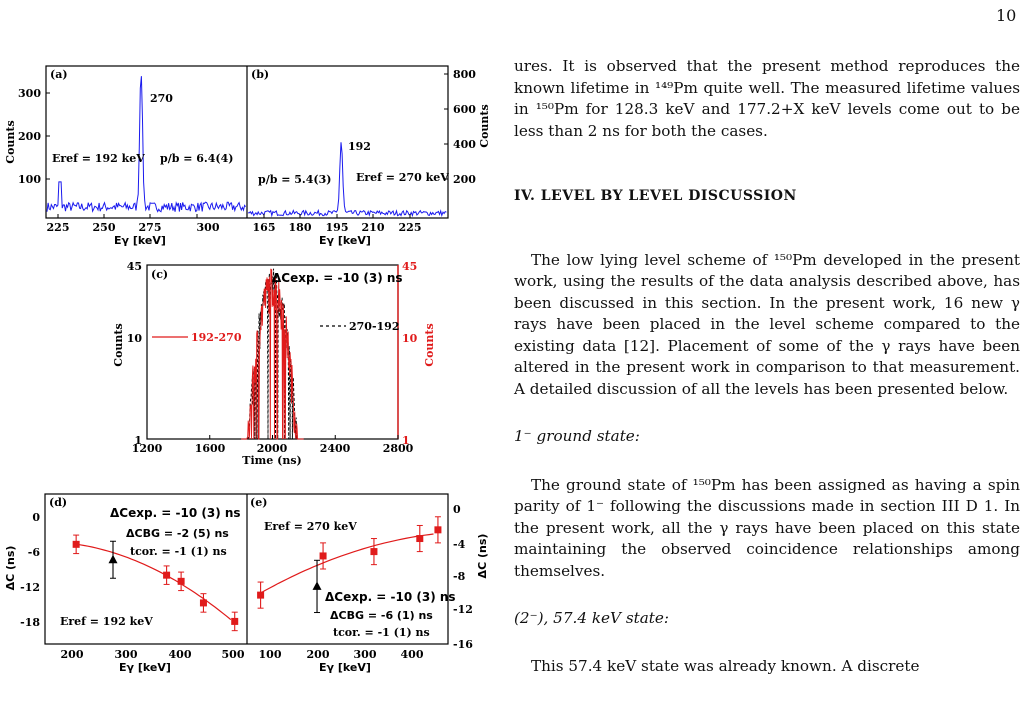 The height and width of the screenshot is (714, 1025). Describe the element at coordinates (337, 278) in the screenshot. I see `c-annotation: ΔCexp. = -10 (3) ns` at that location.